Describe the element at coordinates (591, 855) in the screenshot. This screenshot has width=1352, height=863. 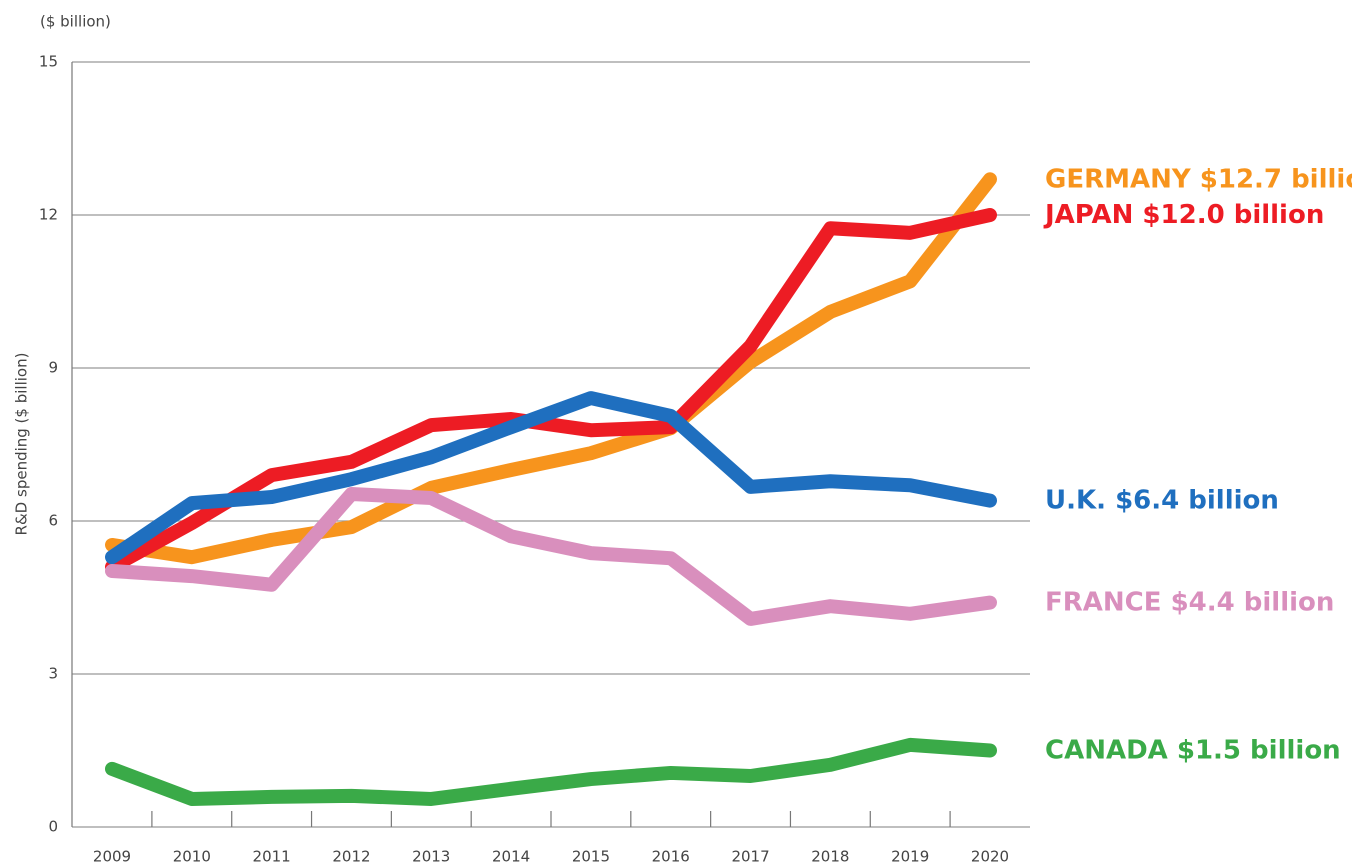
I see `x-tick-label: 2015` at that location.